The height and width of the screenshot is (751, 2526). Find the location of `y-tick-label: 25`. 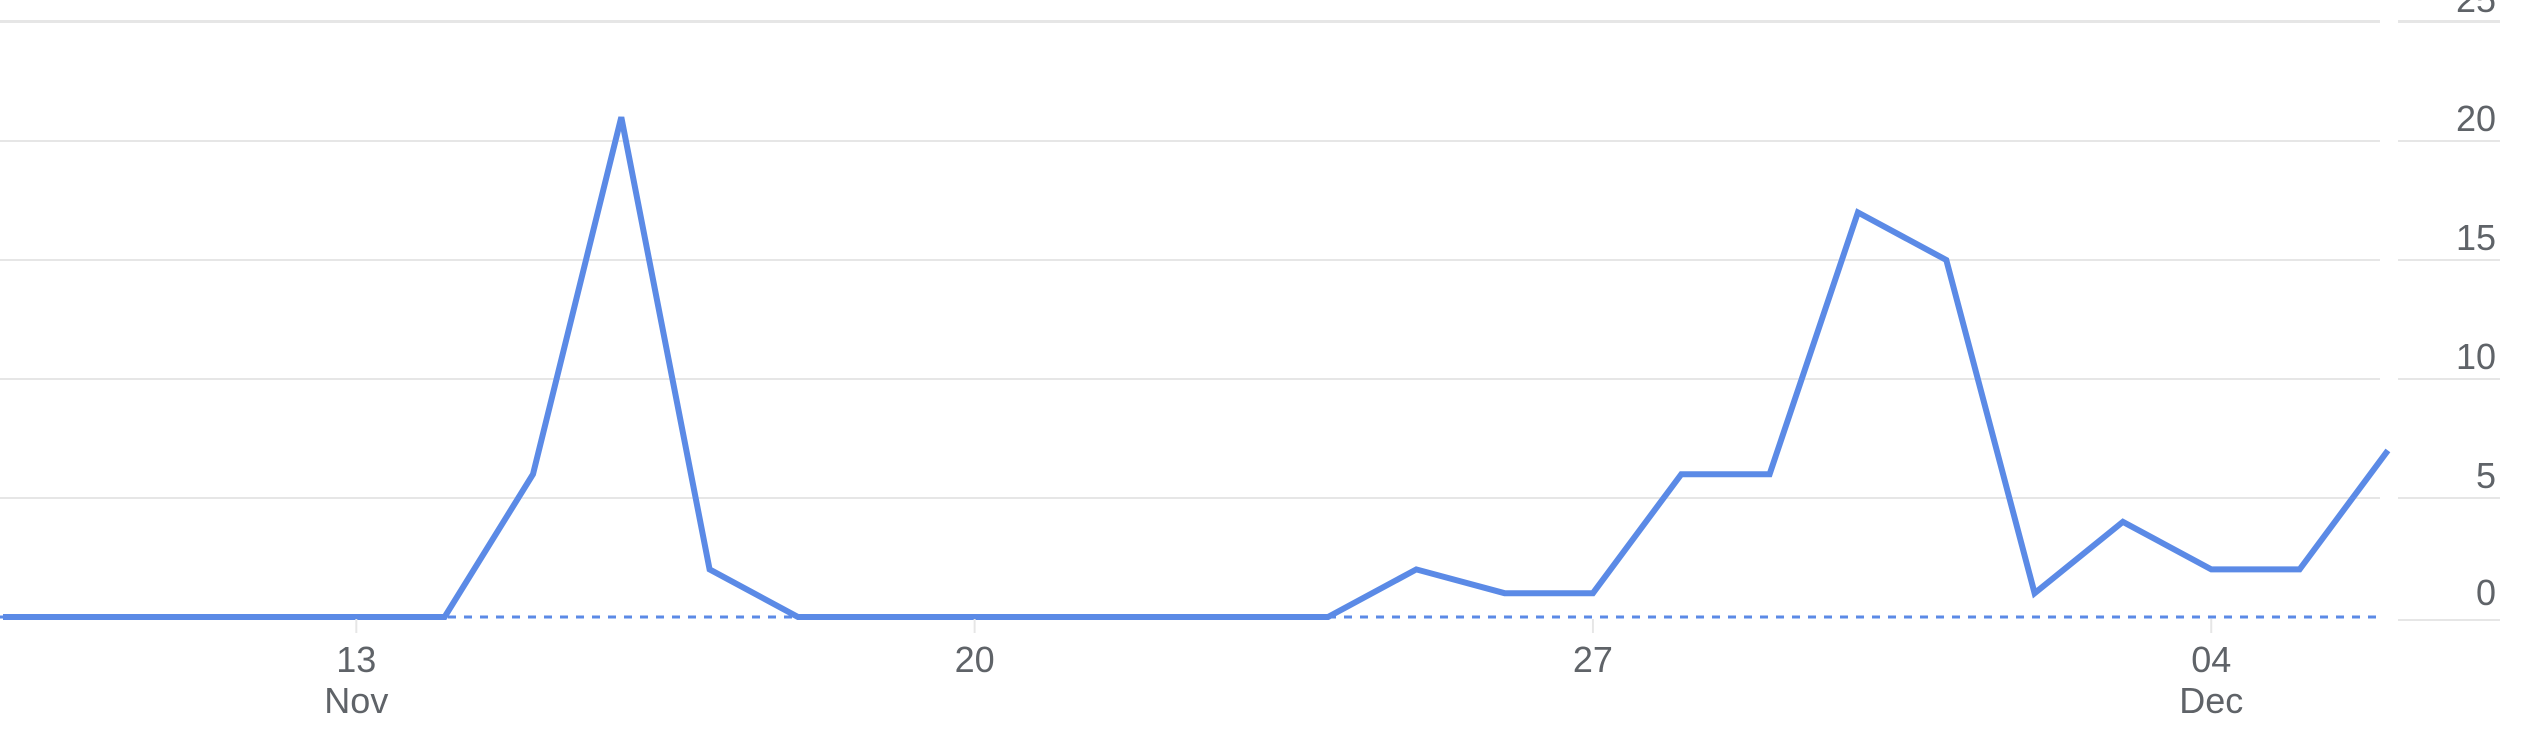

y-tick-label: 25 is located at coordinates (2476, 10).